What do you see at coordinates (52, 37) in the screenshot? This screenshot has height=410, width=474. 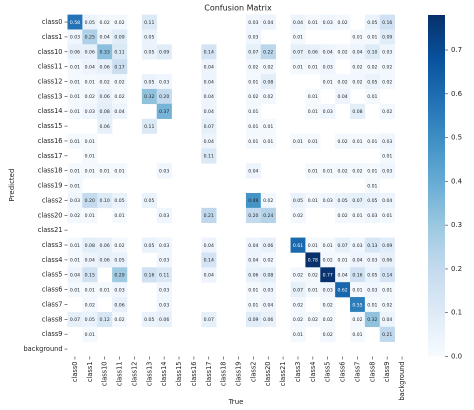 I see `y-tick-label: class1` at bounding box center [52, 37].